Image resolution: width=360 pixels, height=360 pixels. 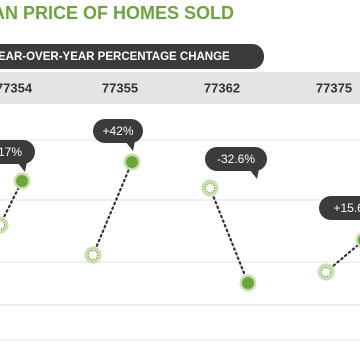 I want to click on value-label: +15.63, so click(x=346, y=208).